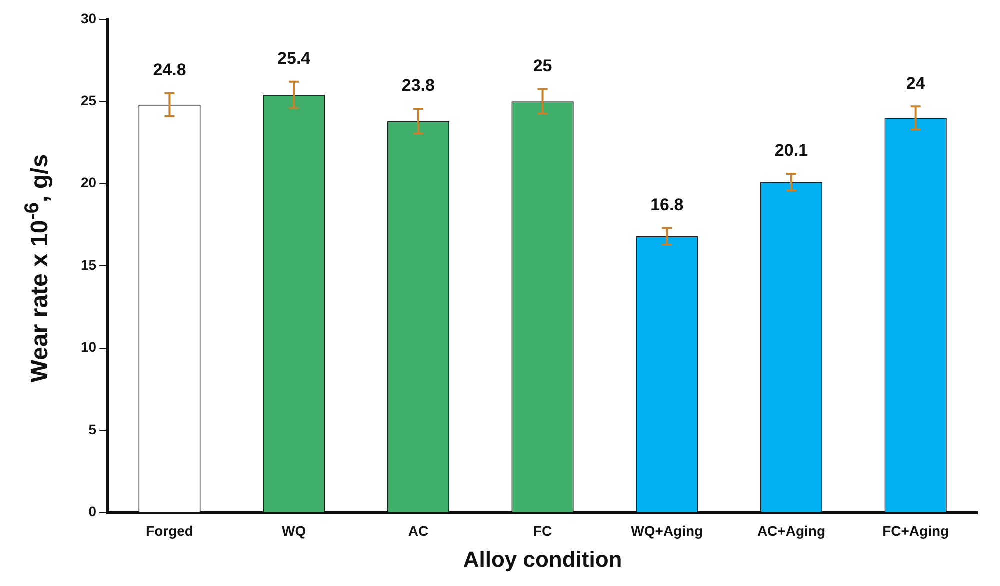 Image resolution: width=1000 pixels, height=586 pixels. I want to click on data-label: 16.8, so click(667, 204).